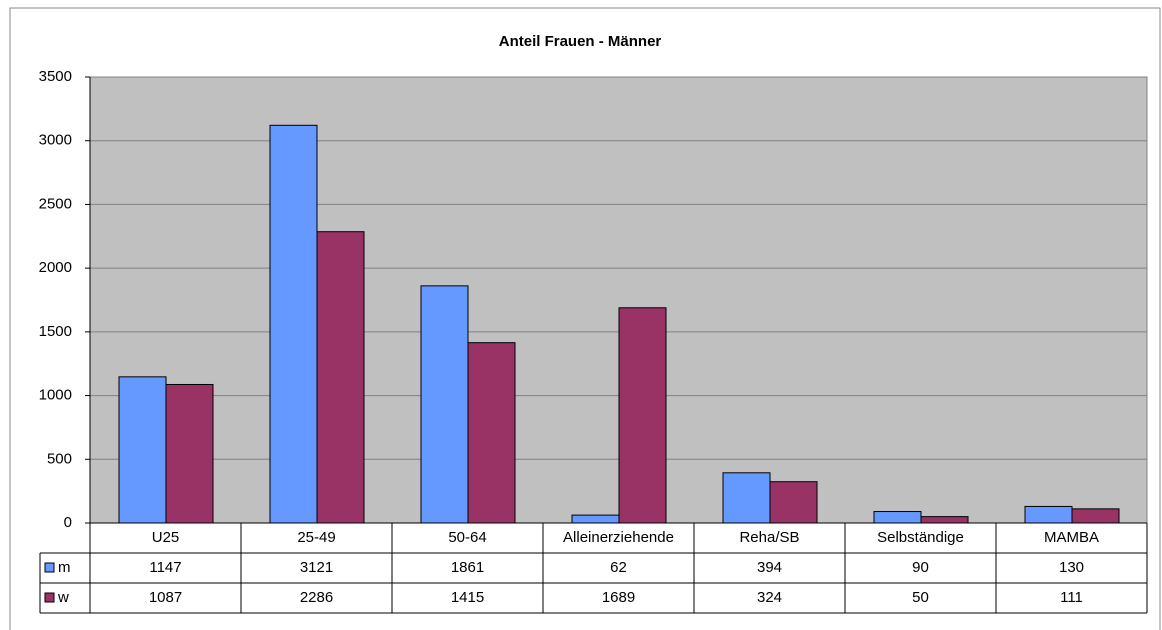 This screenshot has width=1162, height=630. I want to click on x-tick-label: MAMBA, so click(1071, 537).